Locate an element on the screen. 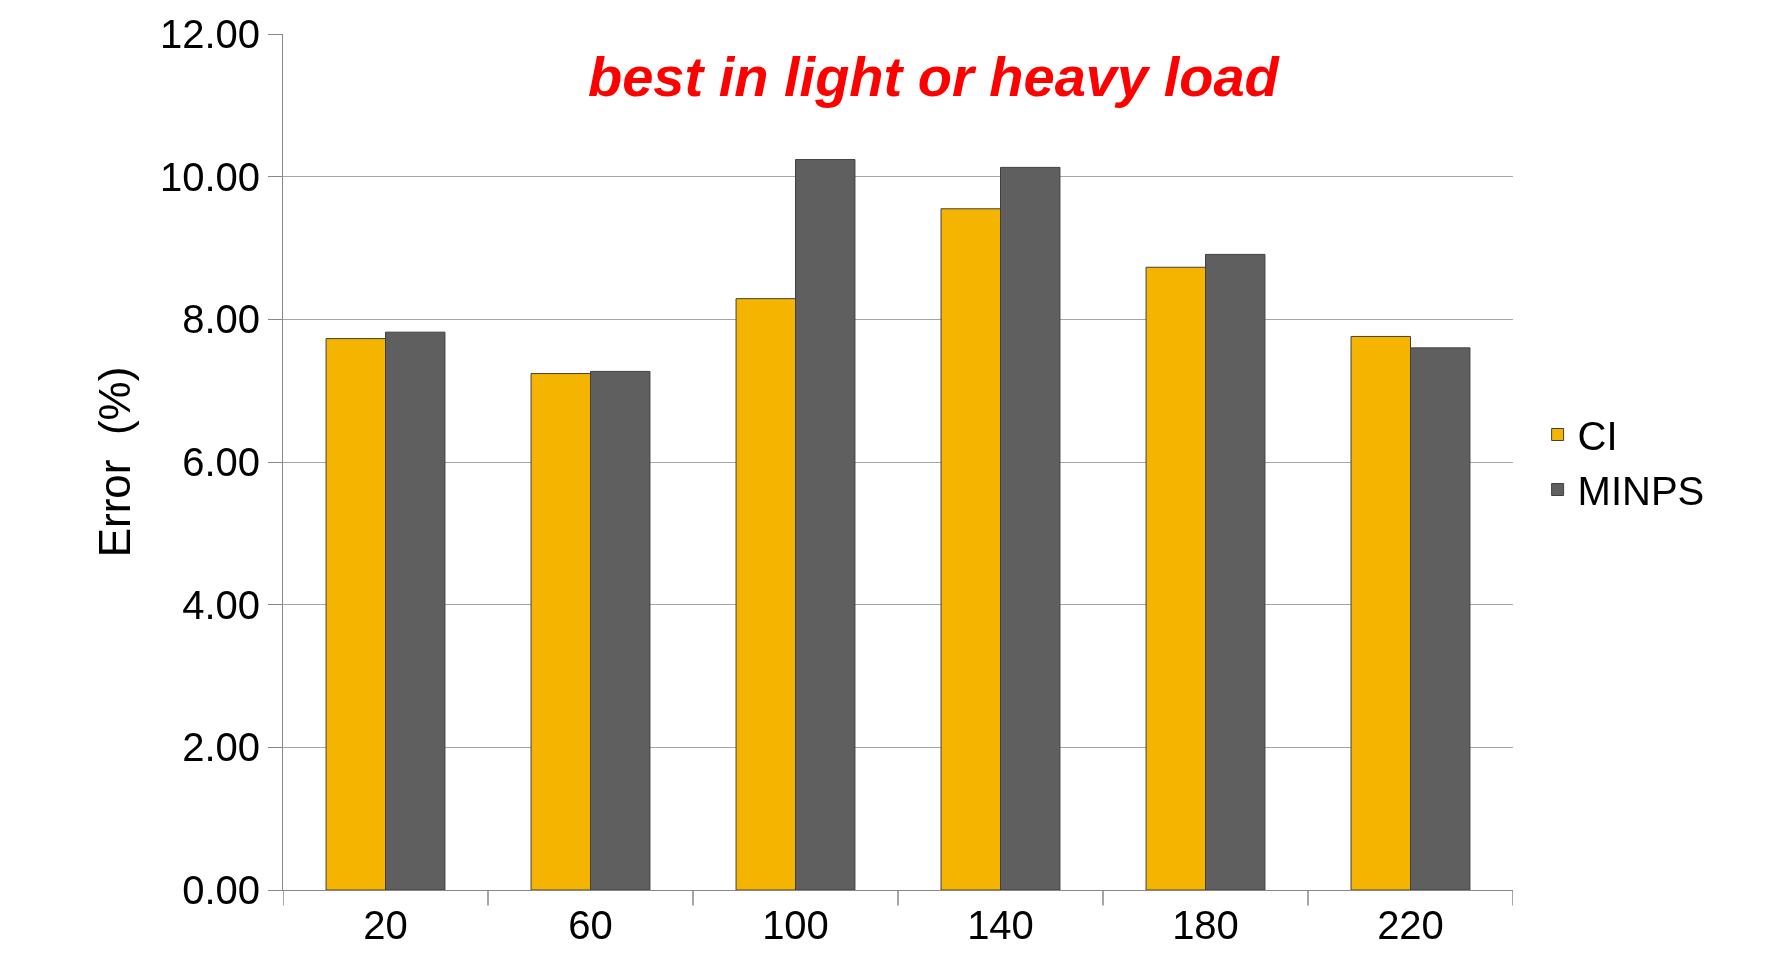 The height and width of the screenshot is (974, 1771). x-tick-label: 140 is located at coordinates (1000, 925).